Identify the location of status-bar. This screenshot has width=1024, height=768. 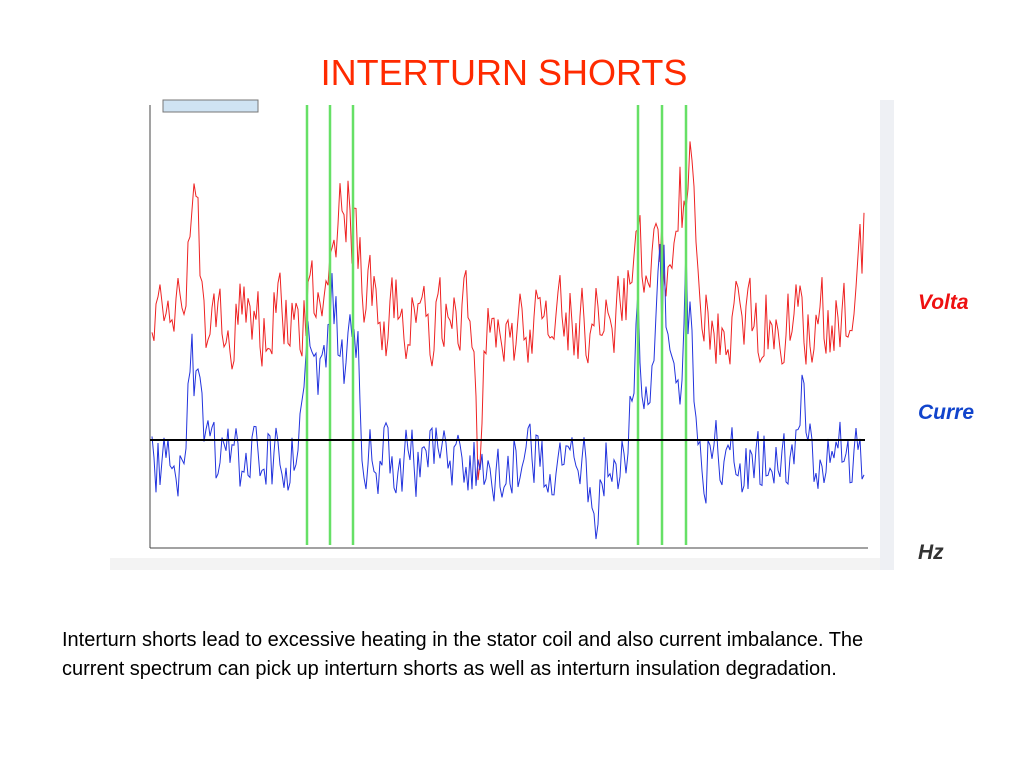
(495, 564).